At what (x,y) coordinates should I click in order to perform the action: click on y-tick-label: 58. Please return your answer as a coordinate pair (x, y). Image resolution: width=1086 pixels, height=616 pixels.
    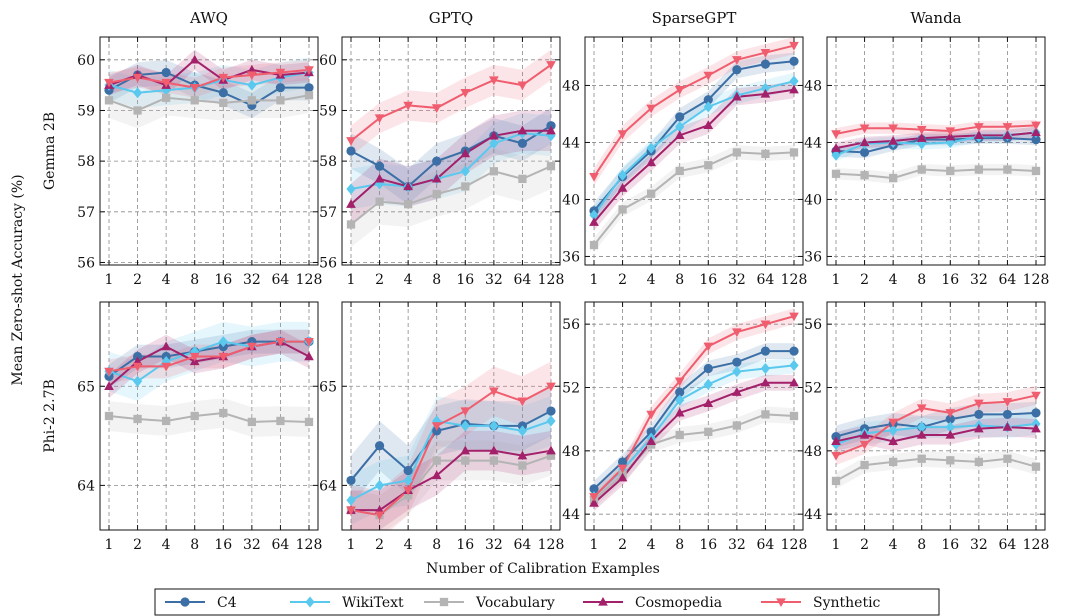
    Looking at the image, I should click on (86, 162).